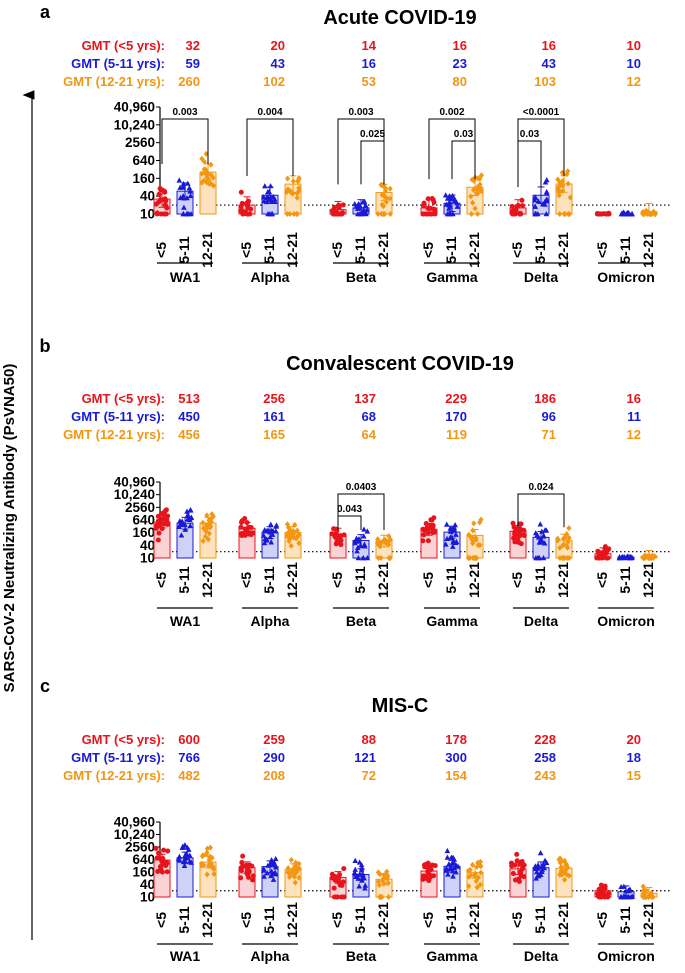 Image resolution: width=685 pixels, height=973 pixels. What do you see at coordinates (549, 434) in the screenshot?
I see `gmt-value: 71` at bounding box center [549, 434].